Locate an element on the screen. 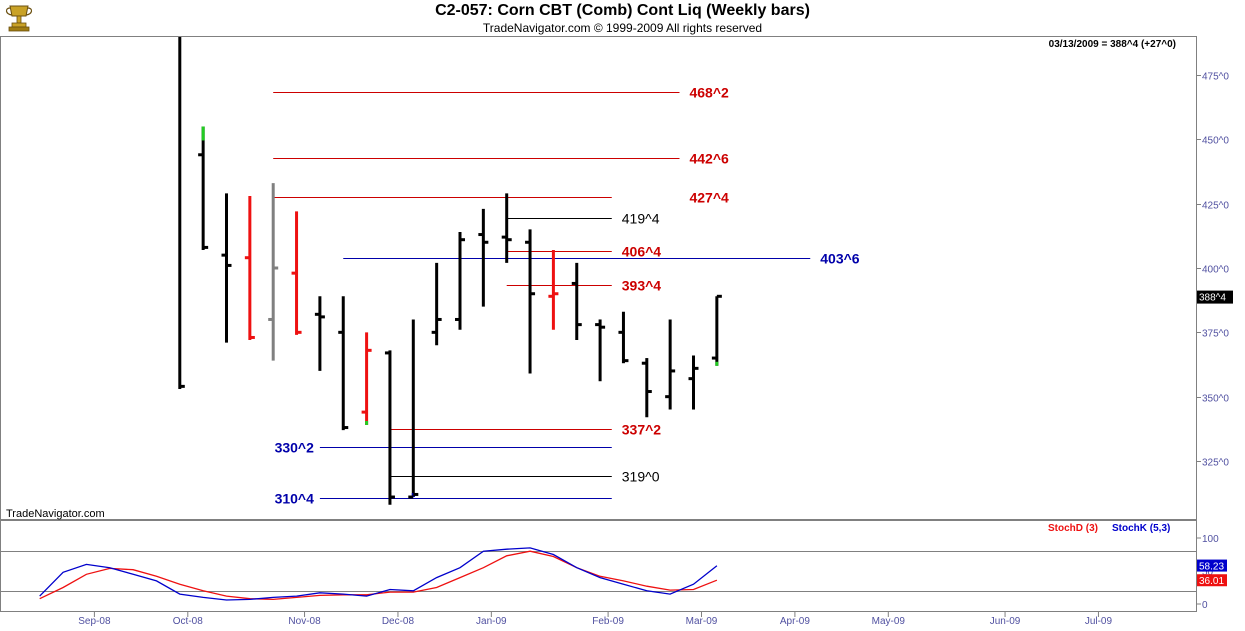 The width and height of the screenshot is (1245, 631). watermark-text: TradeNavigator.com is located at coordinates (55, 514).